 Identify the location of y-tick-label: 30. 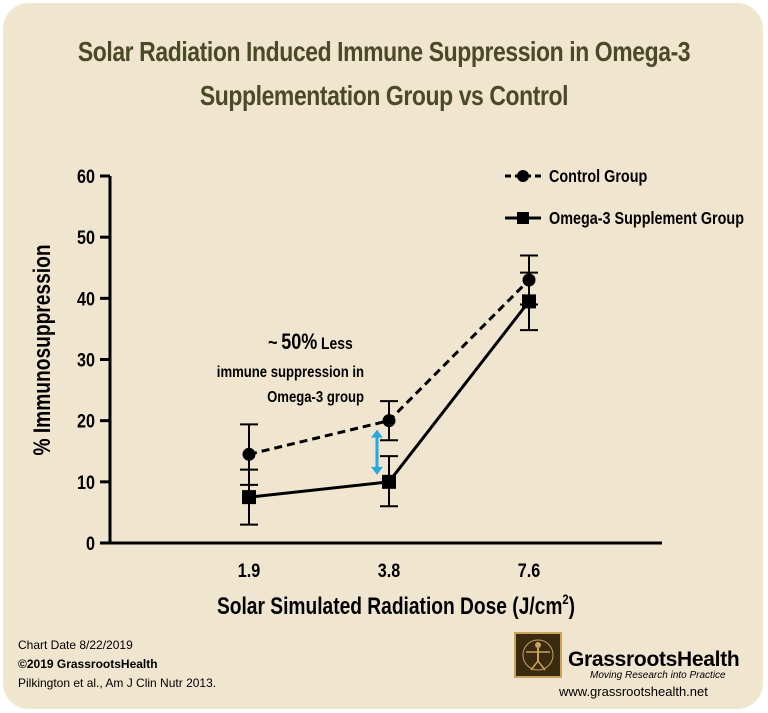
(86, 360).